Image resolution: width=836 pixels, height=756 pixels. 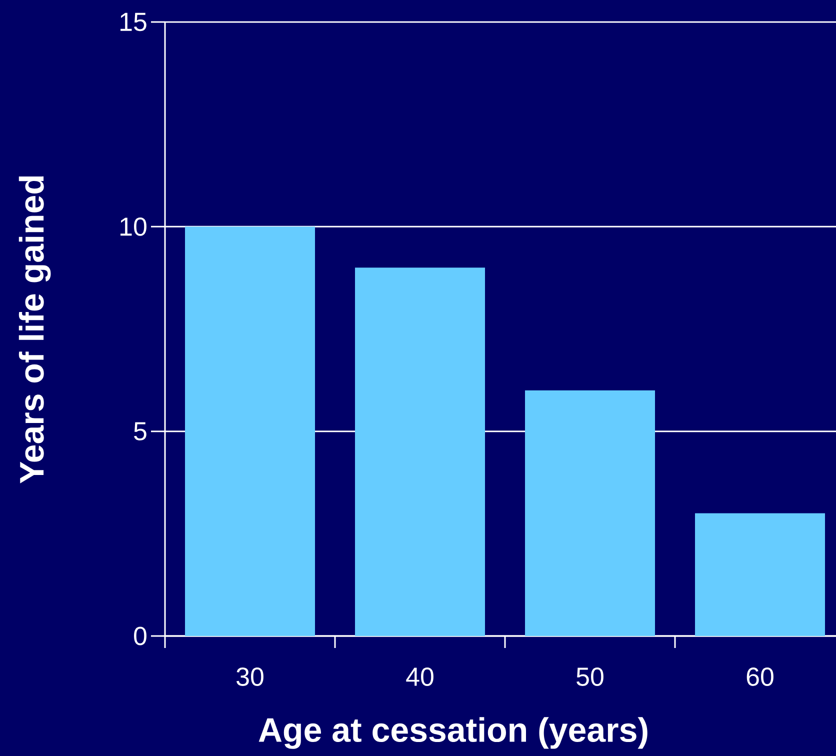 I want to click on x-axis-title: Age at cessation (years), so click(x=453, y=733).